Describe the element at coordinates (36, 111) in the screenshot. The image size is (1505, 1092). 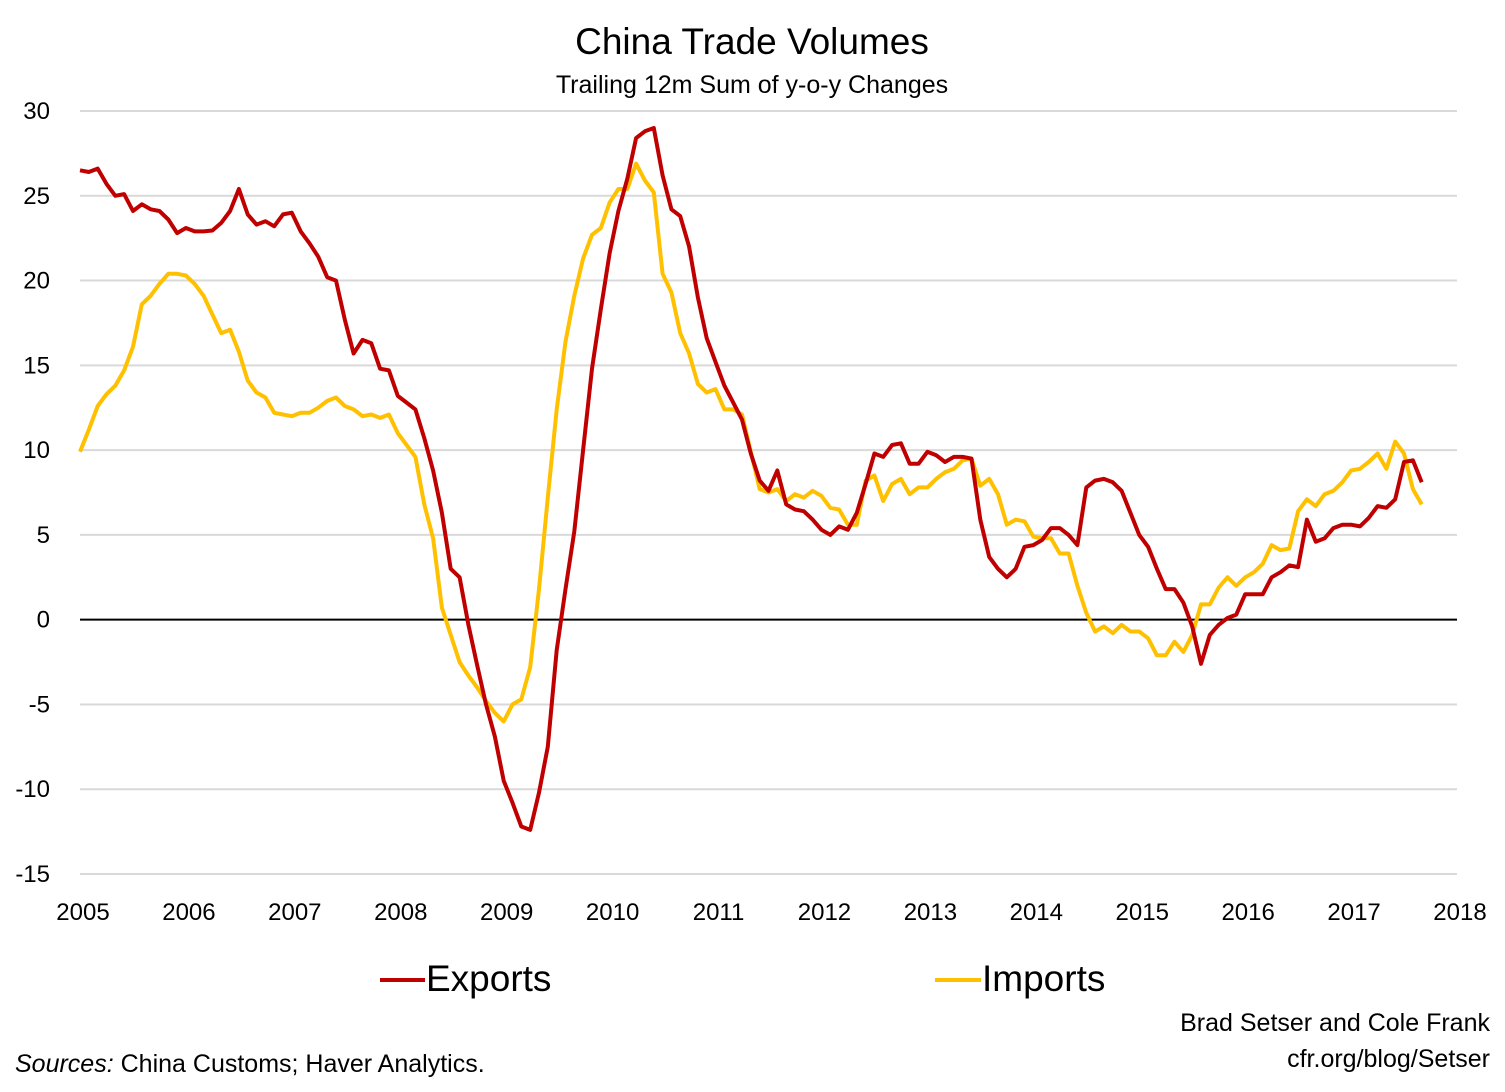
I see `y-tick-label: 30` at that location.